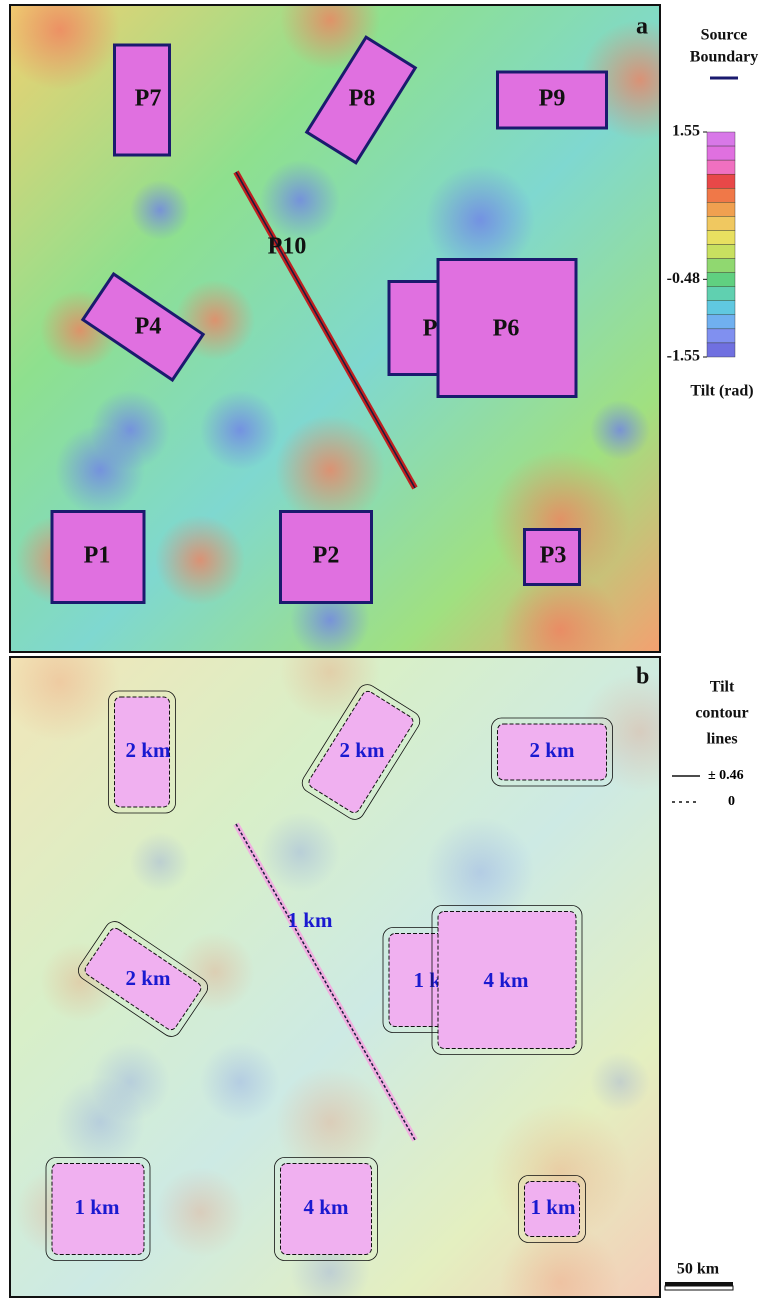  What do you see at coordinates (683, 356) in the screenshot?
I see `colorbar-tick-label: -1.55` at bounding box center [683, 356].